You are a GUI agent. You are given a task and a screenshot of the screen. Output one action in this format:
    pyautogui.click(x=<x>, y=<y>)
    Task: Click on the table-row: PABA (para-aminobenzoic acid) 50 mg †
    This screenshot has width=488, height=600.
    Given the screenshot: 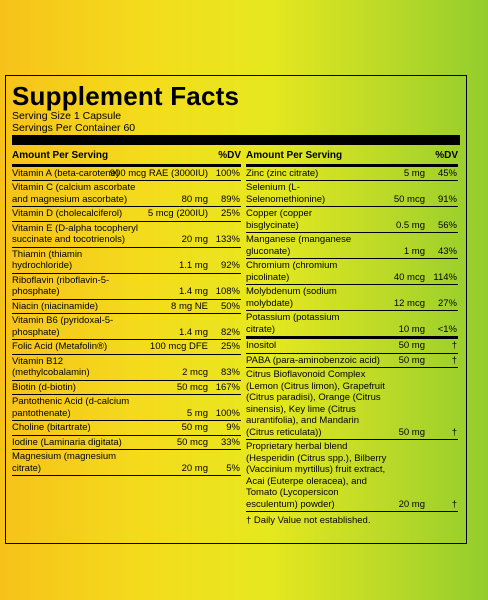 What is the action you would take?
    pyautogui.click(x=352, y=361)
    